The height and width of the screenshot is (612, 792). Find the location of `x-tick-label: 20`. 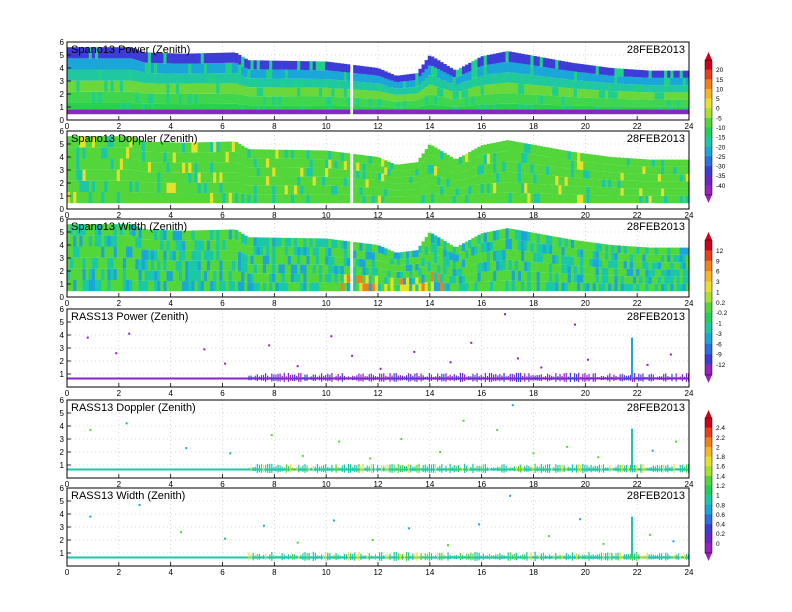

x-tick-label: 20 is located at coordinates (585, 215).